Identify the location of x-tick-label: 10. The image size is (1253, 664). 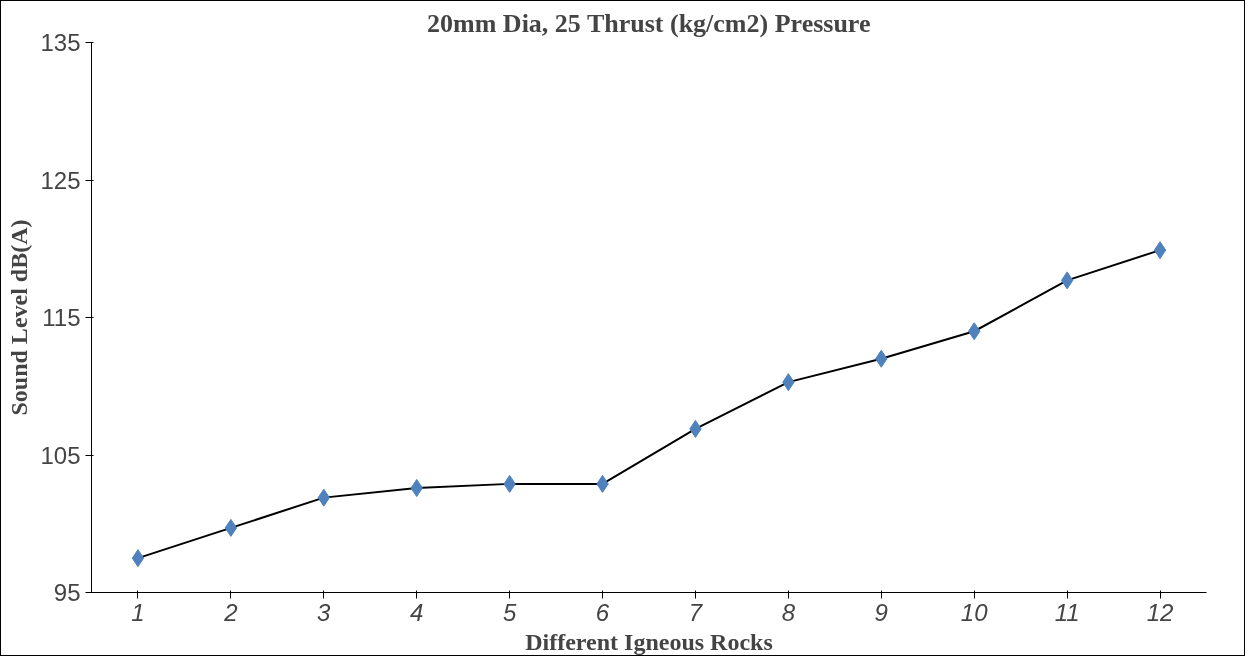
(974, 612).